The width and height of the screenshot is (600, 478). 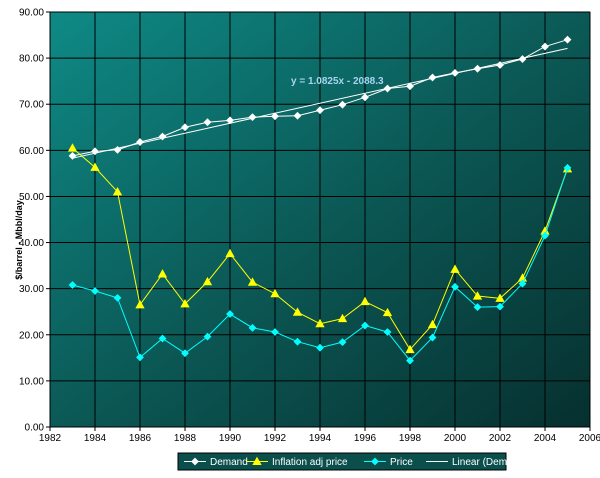 What do you see at coordinates (320, 438) in the screenshot?
I see `x-tick-label: 1994` at bounding box center [320, 438].